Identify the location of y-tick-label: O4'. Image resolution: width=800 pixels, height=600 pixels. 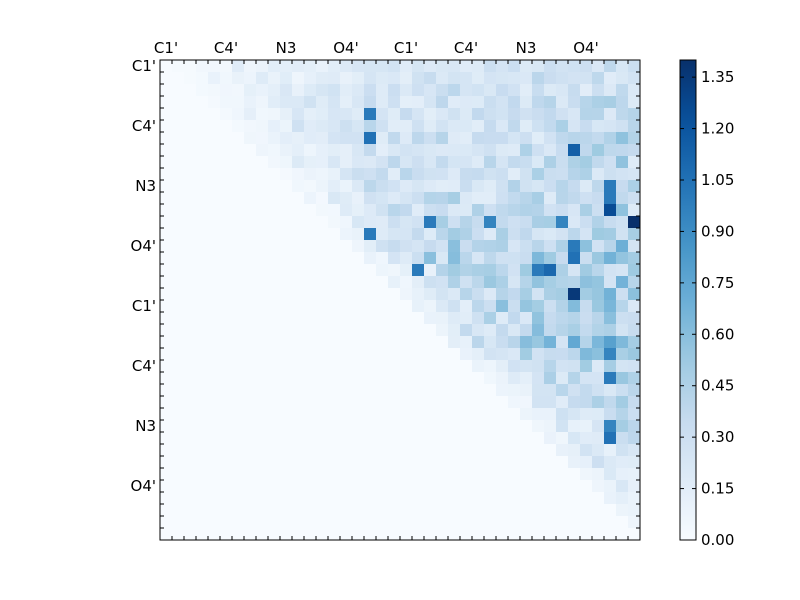
(143, 486).